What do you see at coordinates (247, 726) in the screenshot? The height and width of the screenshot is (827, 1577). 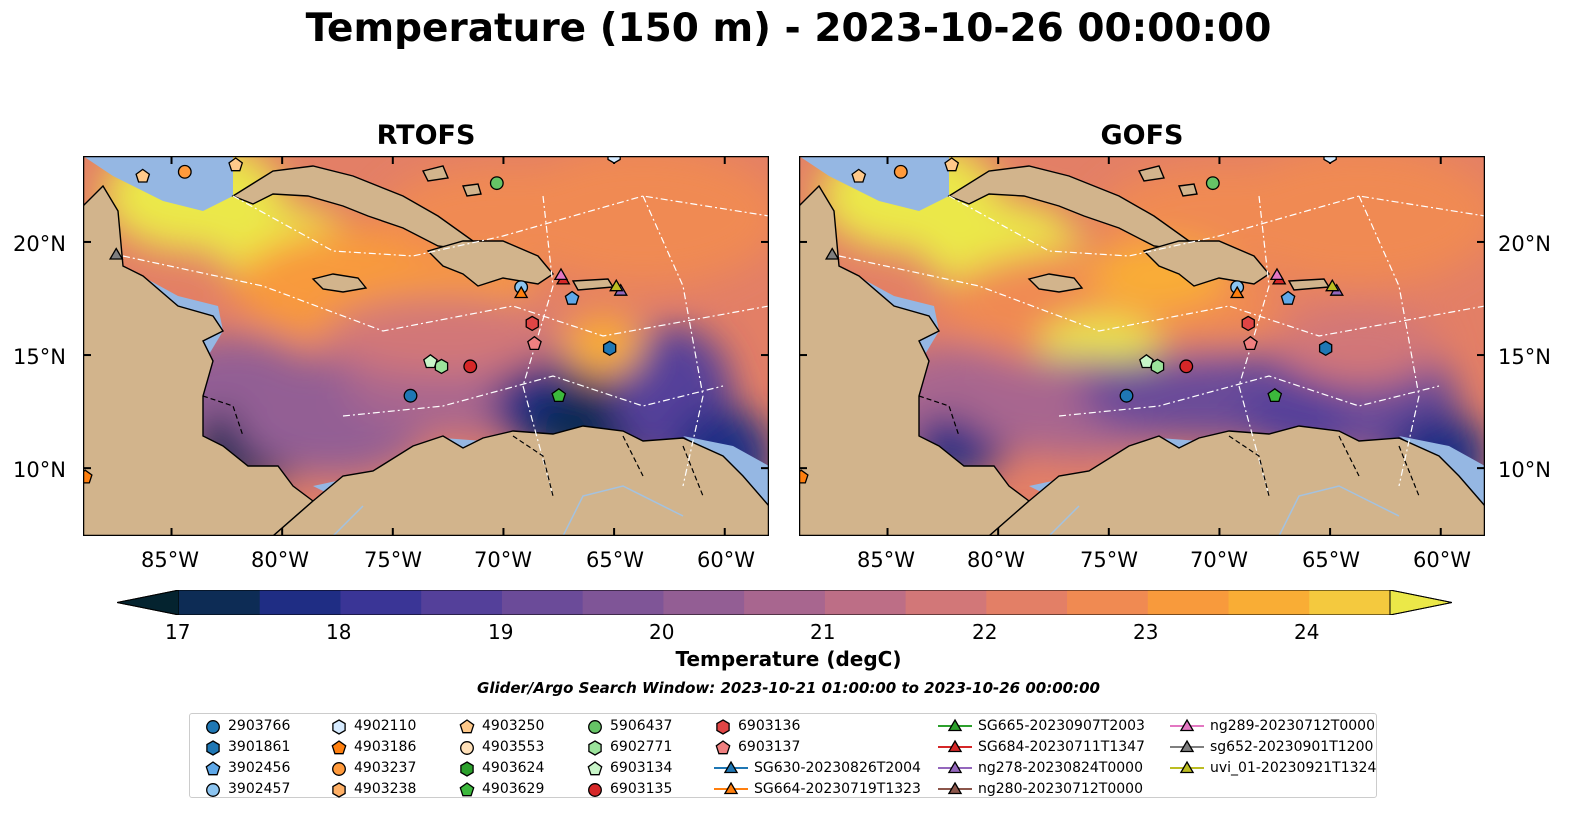 I see `legend-item: 2903766` at bounding box center [247, 726].